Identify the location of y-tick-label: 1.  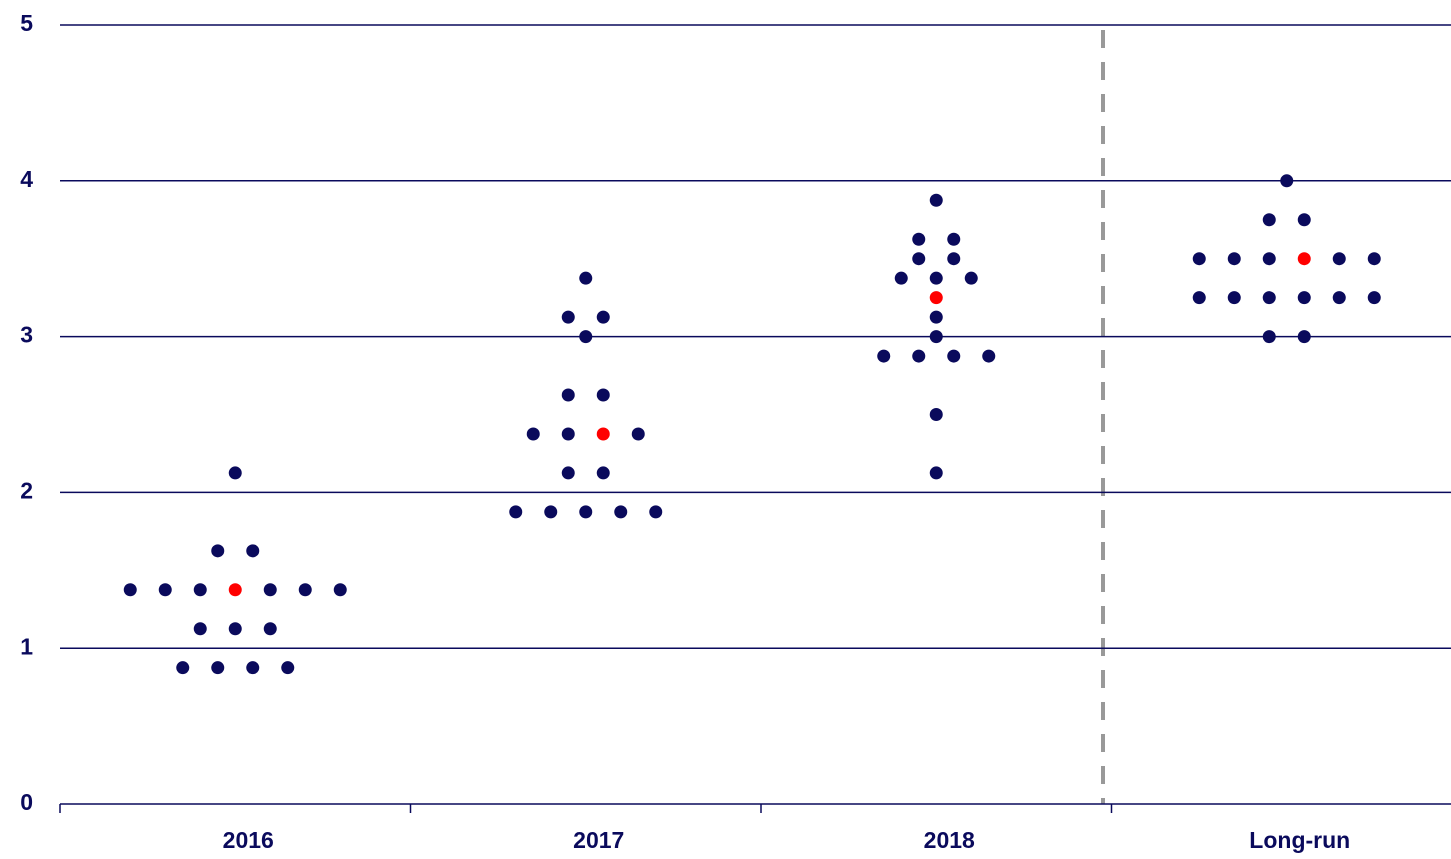
(26, 646).